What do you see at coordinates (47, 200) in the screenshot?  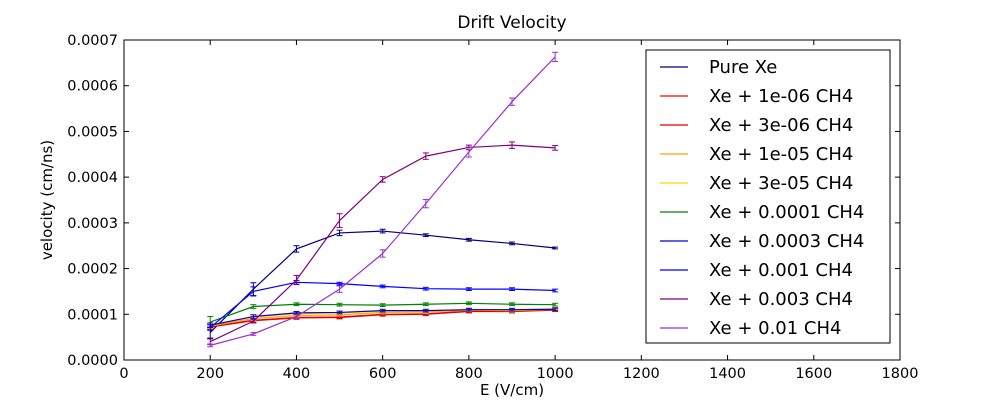 I see `y-axis-label: velocity (cm/ns)` at bounding box center [47, 200].